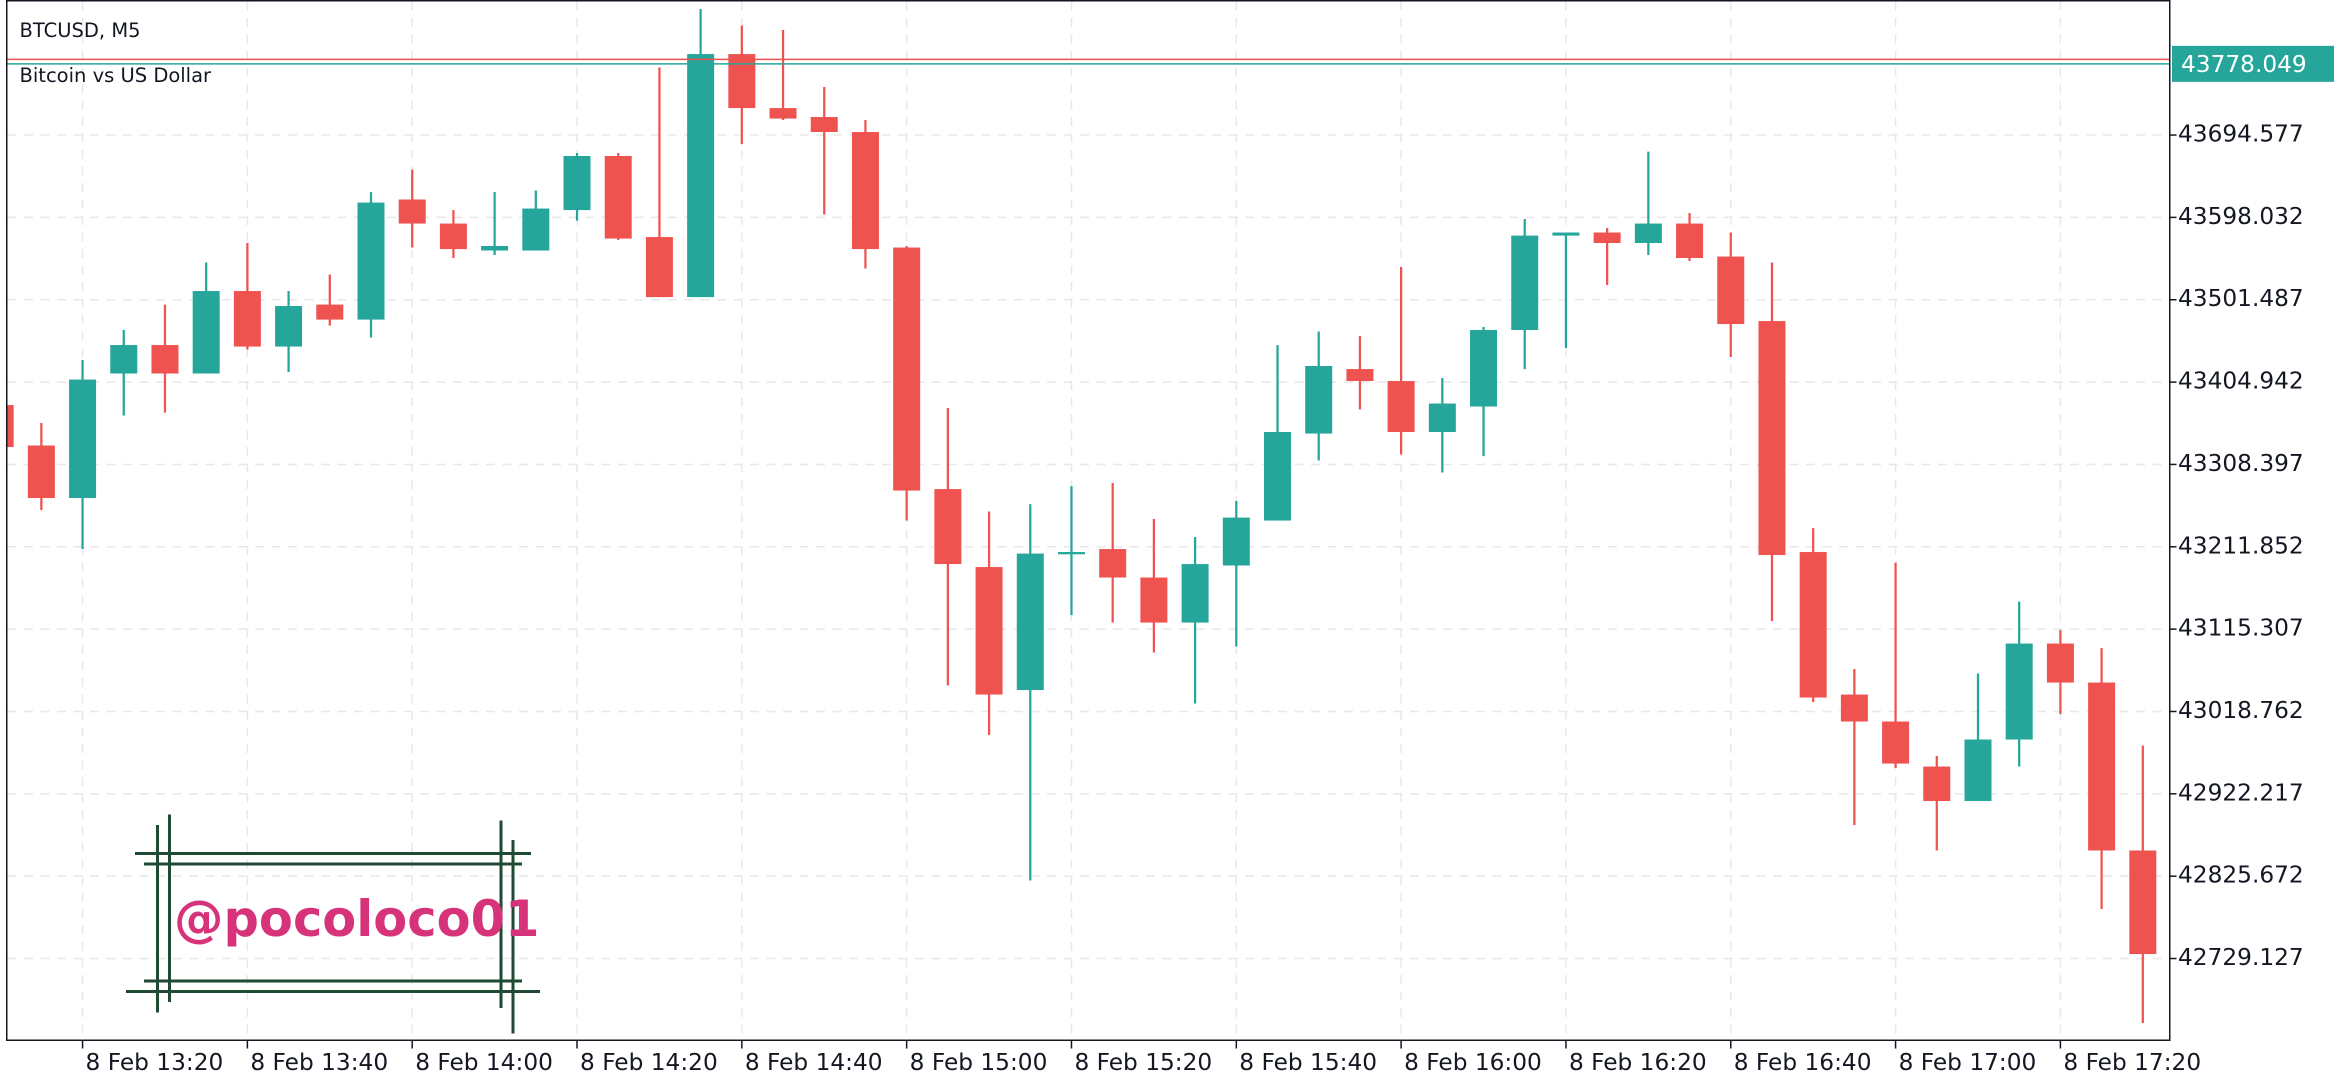 The width and height of the screenshot is (2340, 1080). Describe the element at coordinates (155, 1062) in the screenshot. I see `x-tick-label: 8 Feb 13:20` at that location.